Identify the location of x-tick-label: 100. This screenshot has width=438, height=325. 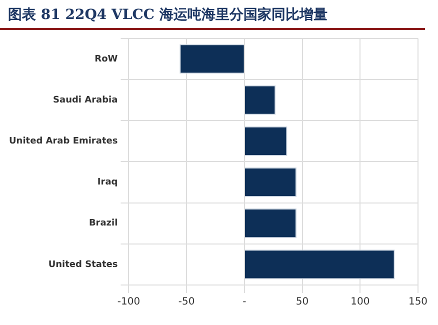
(360, 302).